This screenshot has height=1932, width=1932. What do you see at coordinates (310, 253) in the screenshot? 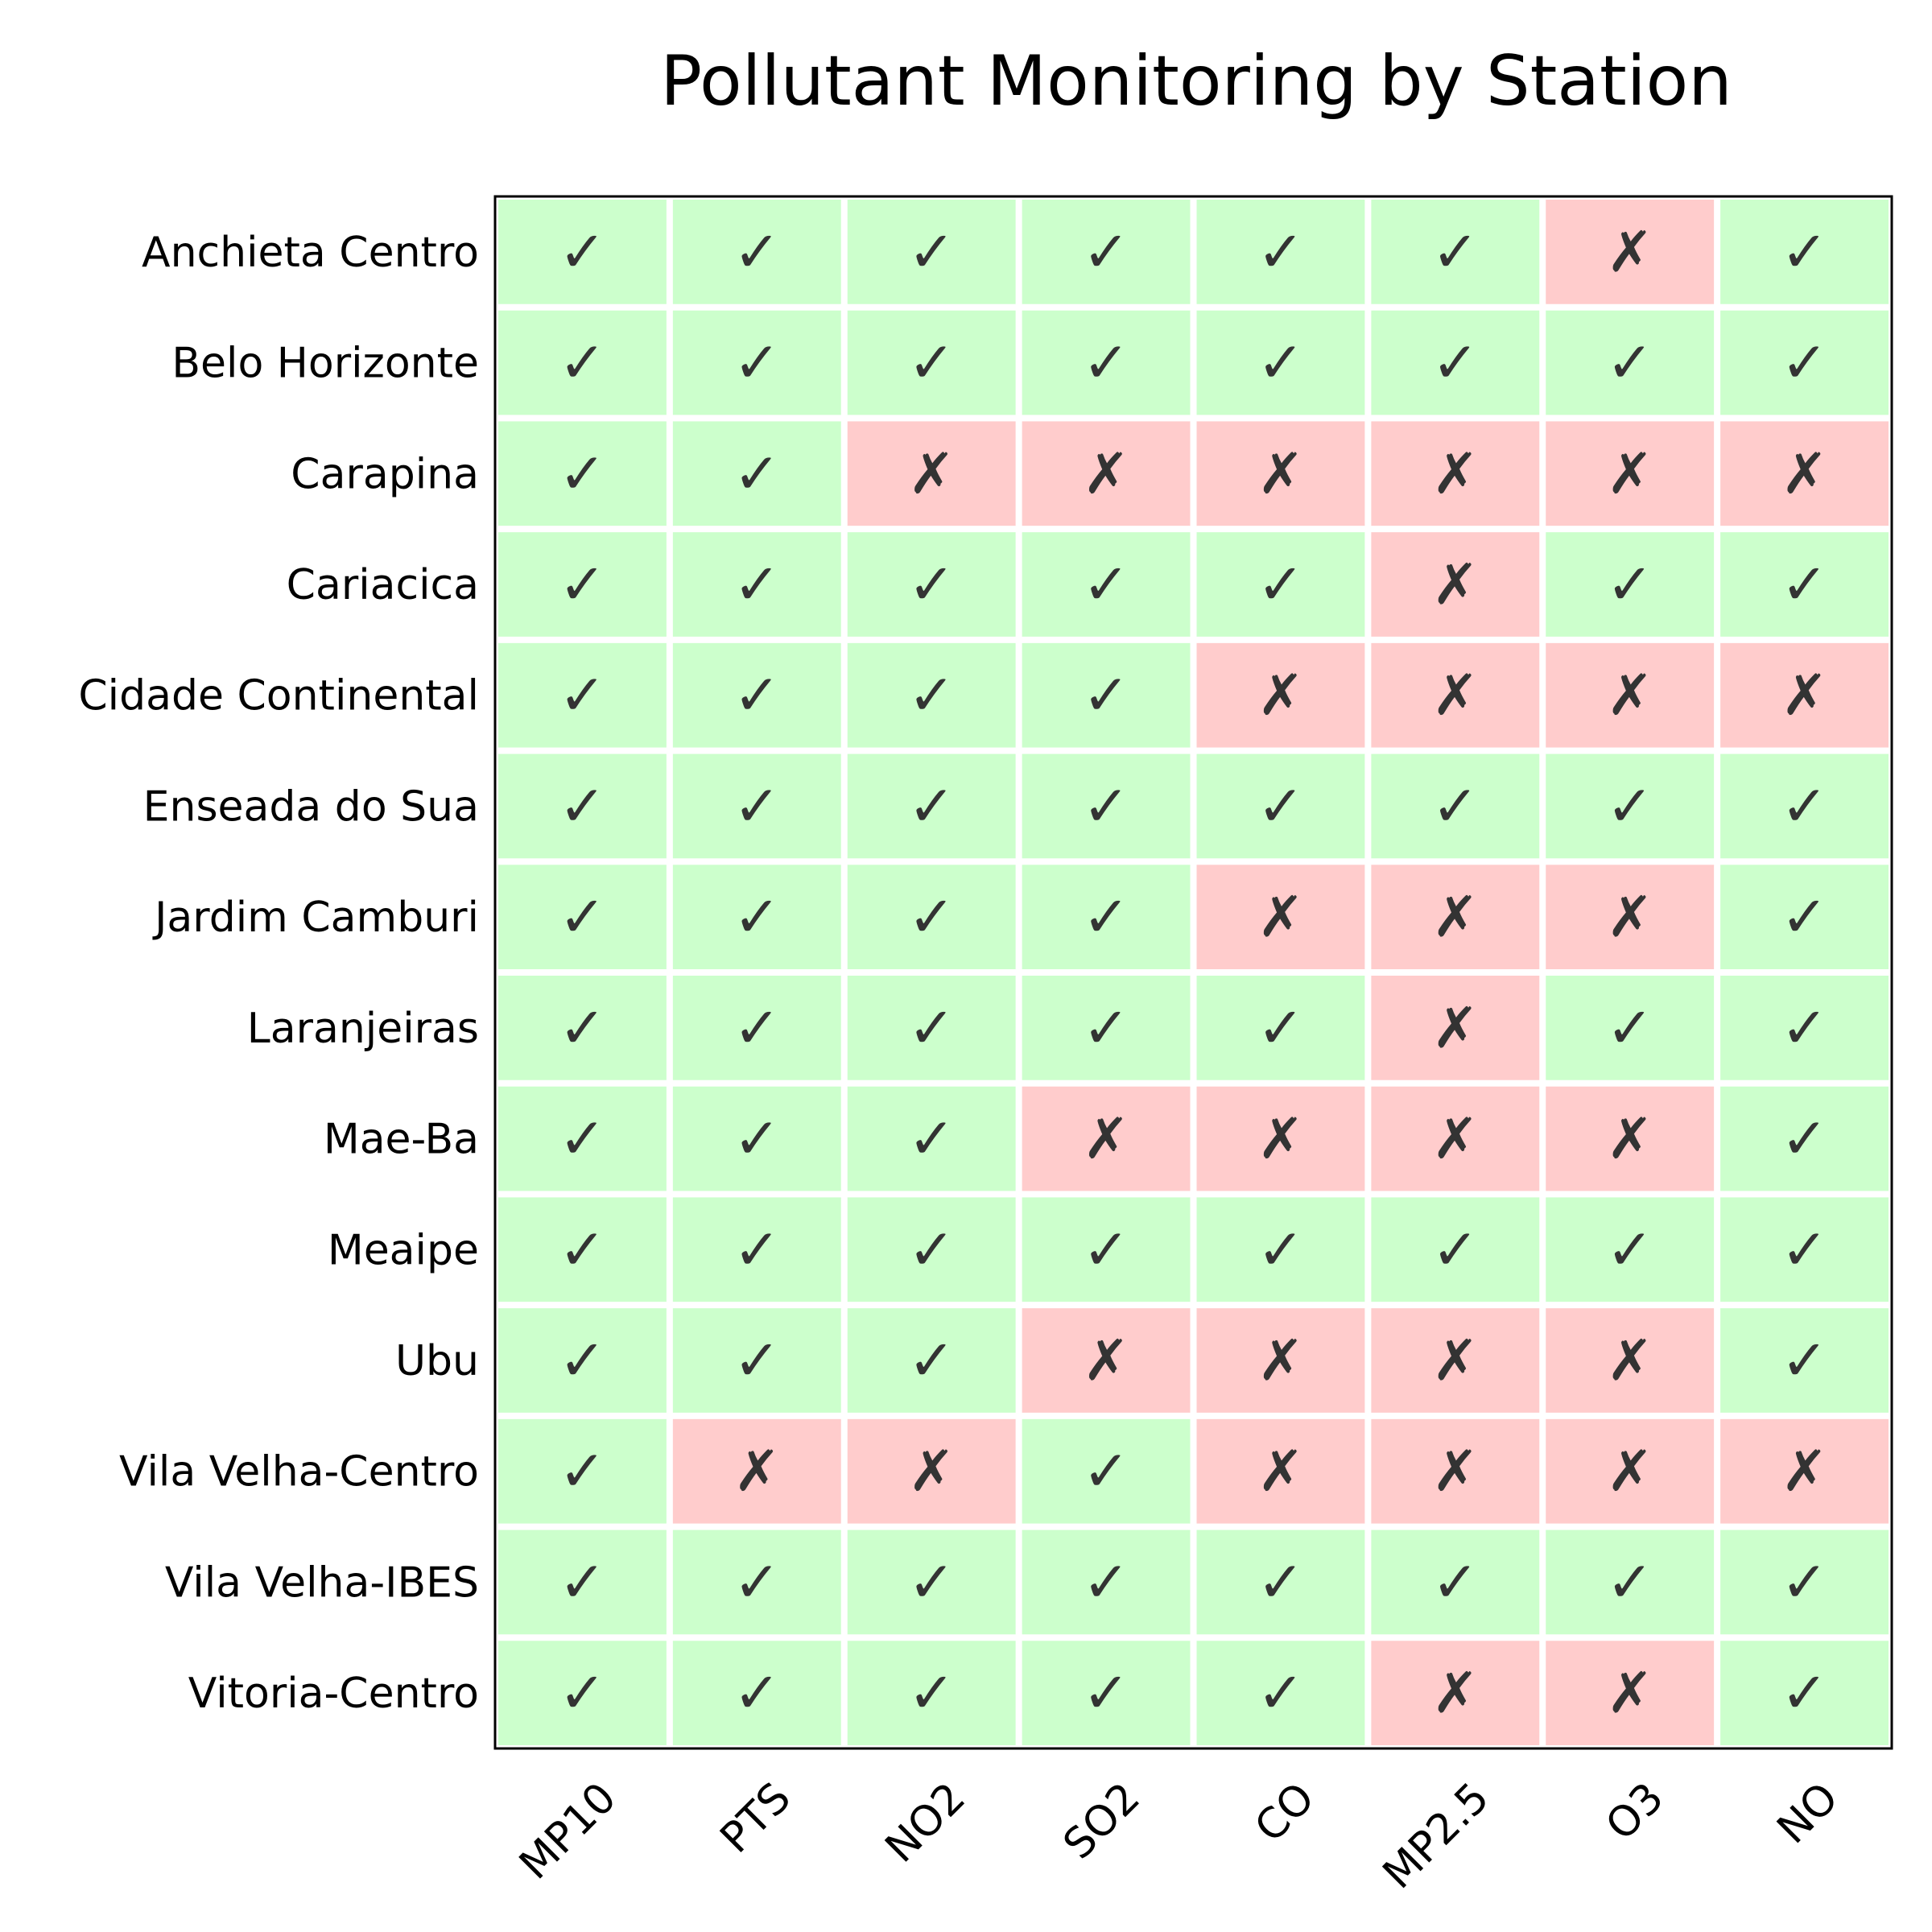
I see `station-label-anchieta-centro: Anchieta Centro` at bounding box center [310, 253].